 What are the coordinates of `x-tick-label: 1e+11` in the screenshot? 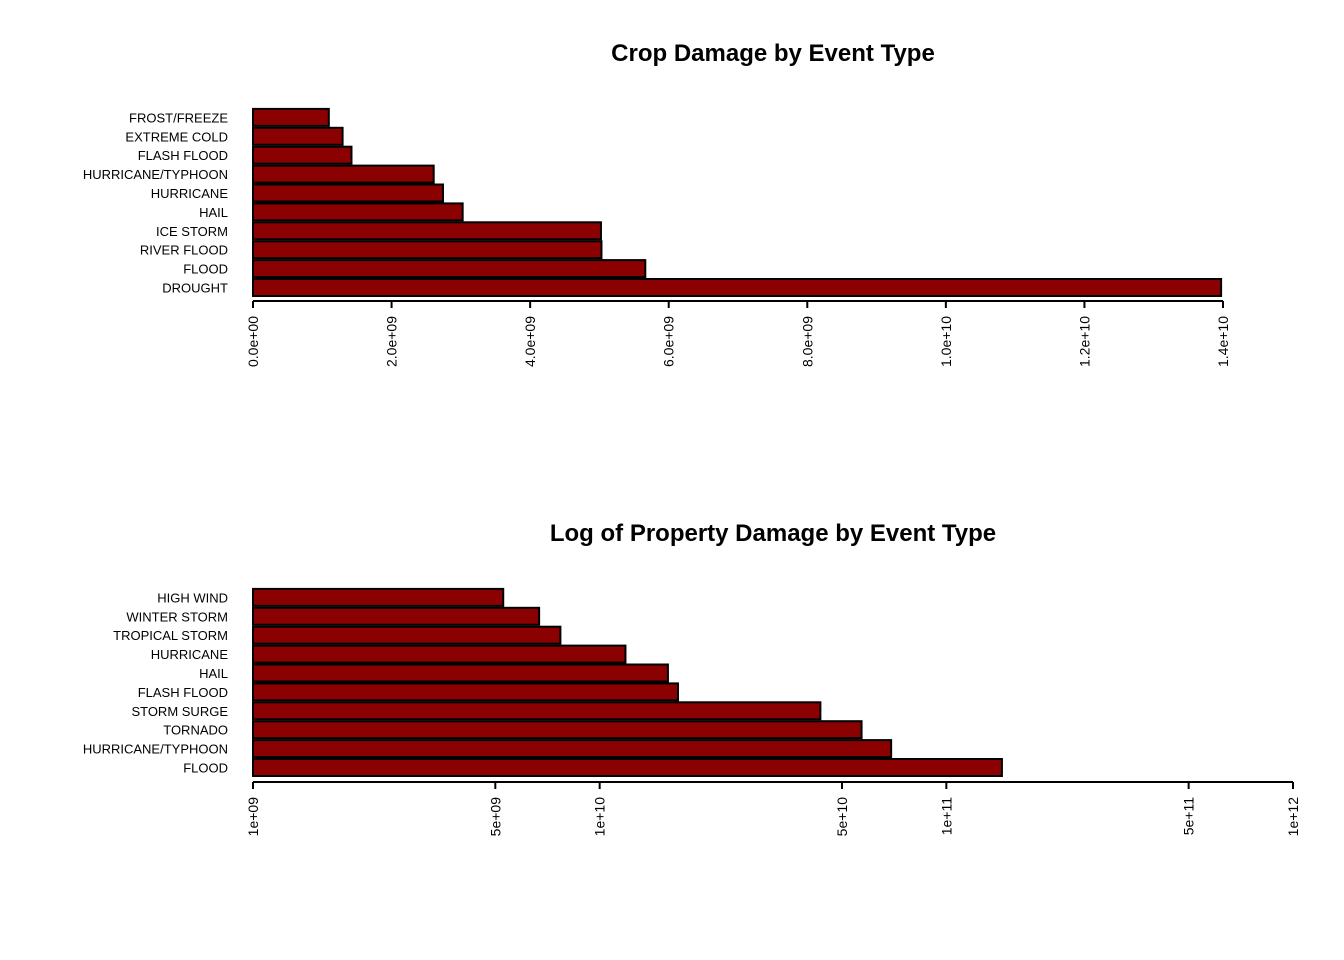 It's located at (946, 816).